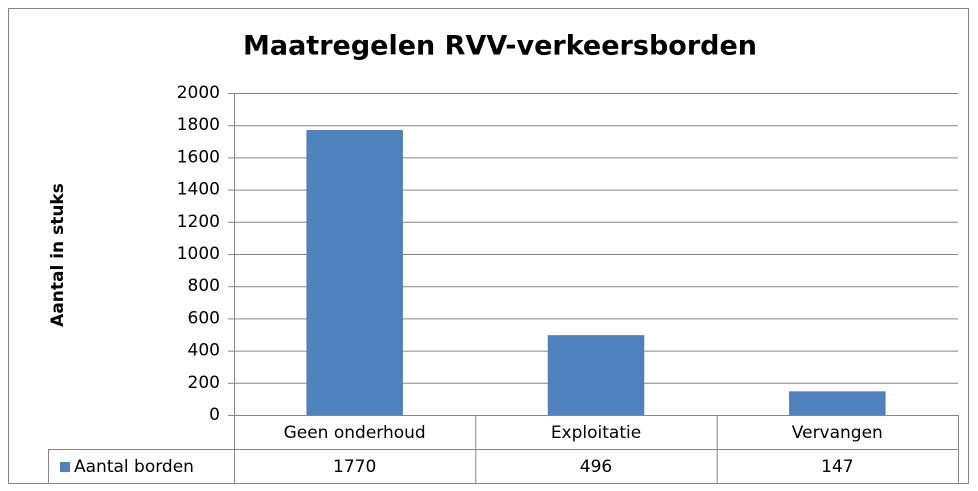 The image size is (978, 491). What do you see at coordinates (65, 467) in the screenshot?
I see `legend-marker` at bounding box center [65, 467].